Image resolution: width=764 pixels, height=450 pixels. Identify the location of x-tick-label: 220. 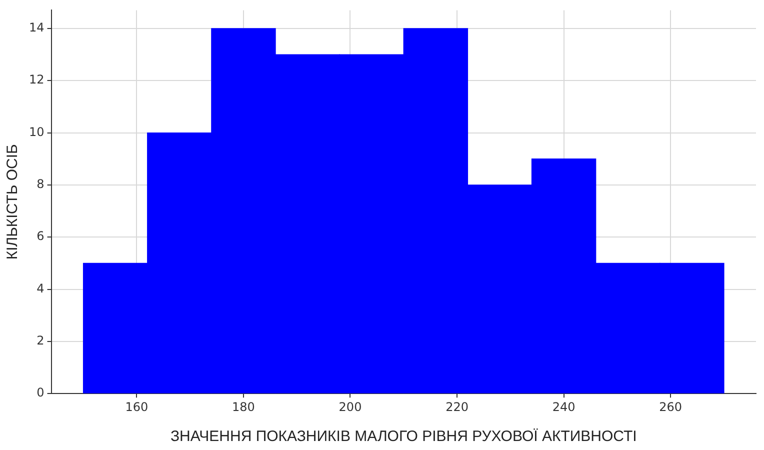
(457, 407).